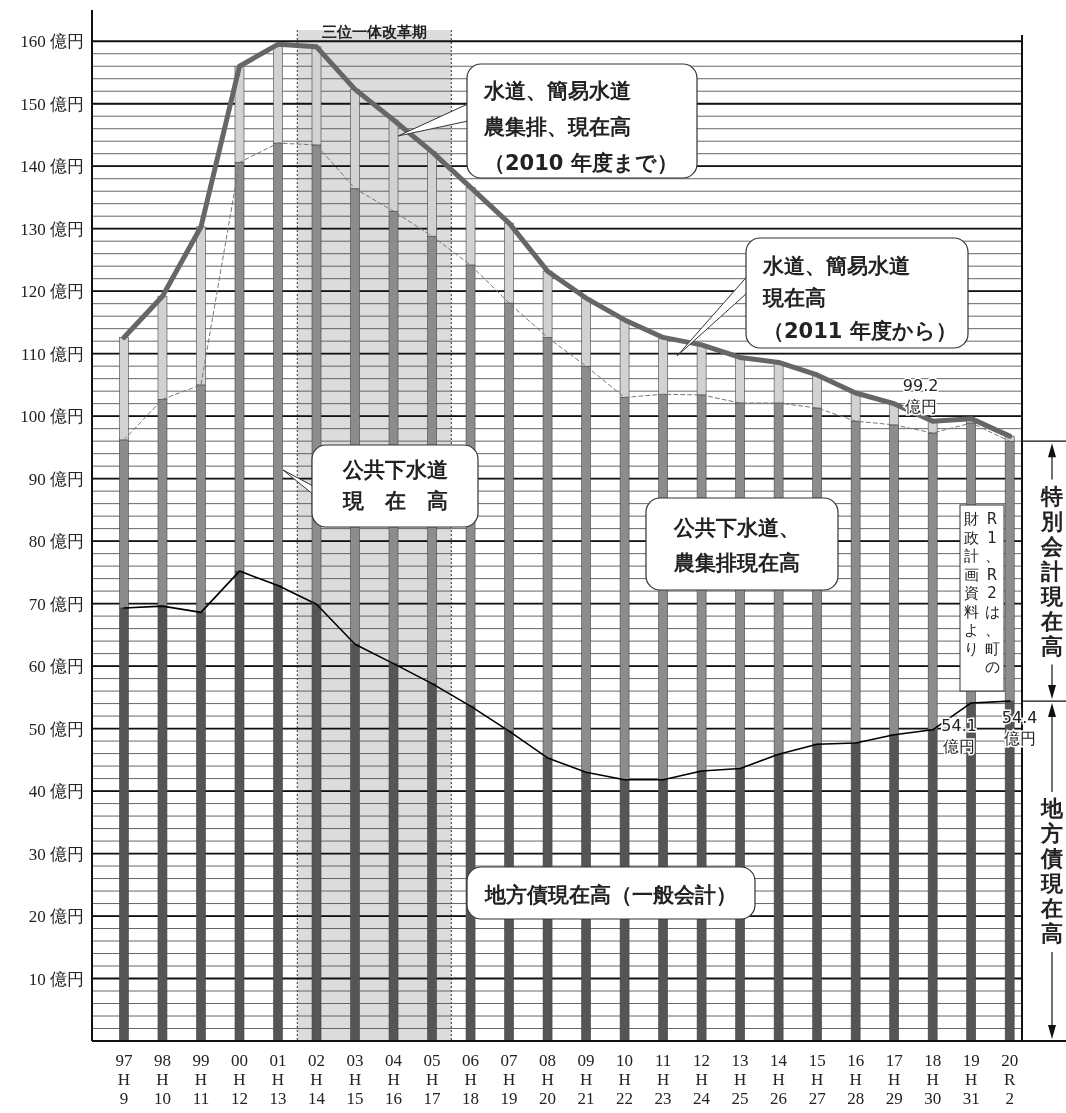  Describe the element at coordinates (394, 485) in the screenshot. I see `annotation: 公共下水道現 在 高` at that location.